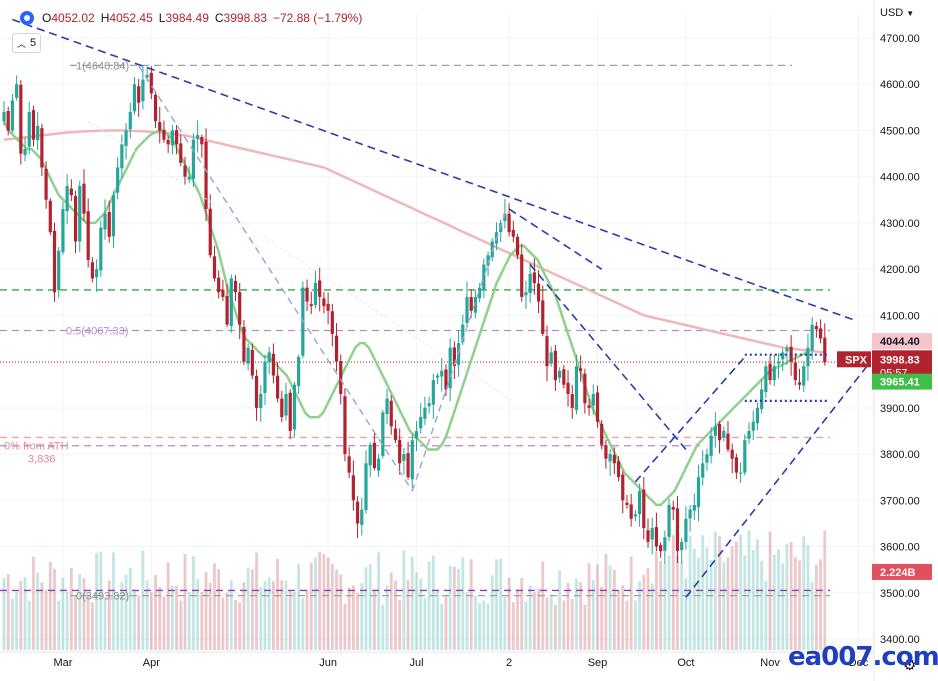 Image resolution: width=938 pixels, height=681 pixels. What do you see at coordinates (328, 663) in the screenshot?
I see `month-label: Jun` at bounding box center [328, 663].